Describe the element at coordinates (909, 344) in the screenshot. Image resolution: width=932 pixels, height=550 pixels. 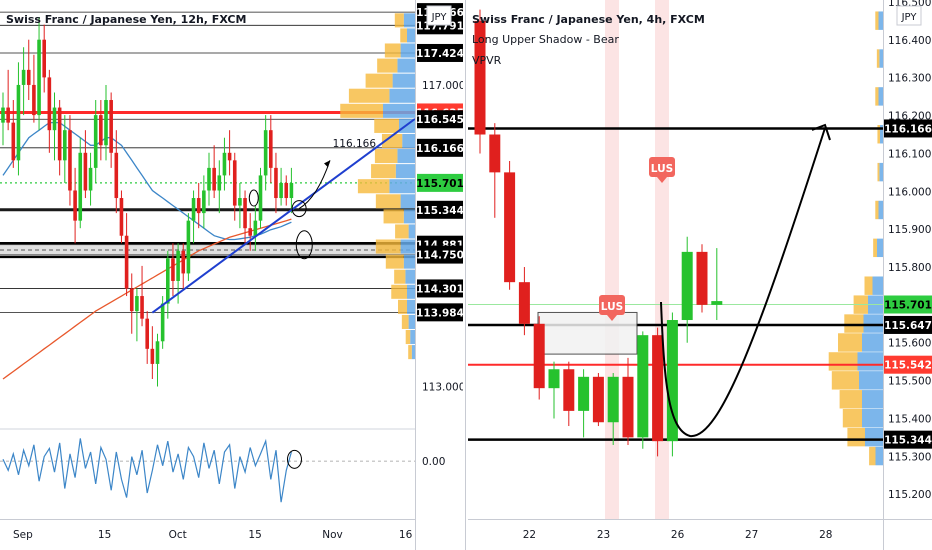
I see `right-price-tick: 115.600` at that location.